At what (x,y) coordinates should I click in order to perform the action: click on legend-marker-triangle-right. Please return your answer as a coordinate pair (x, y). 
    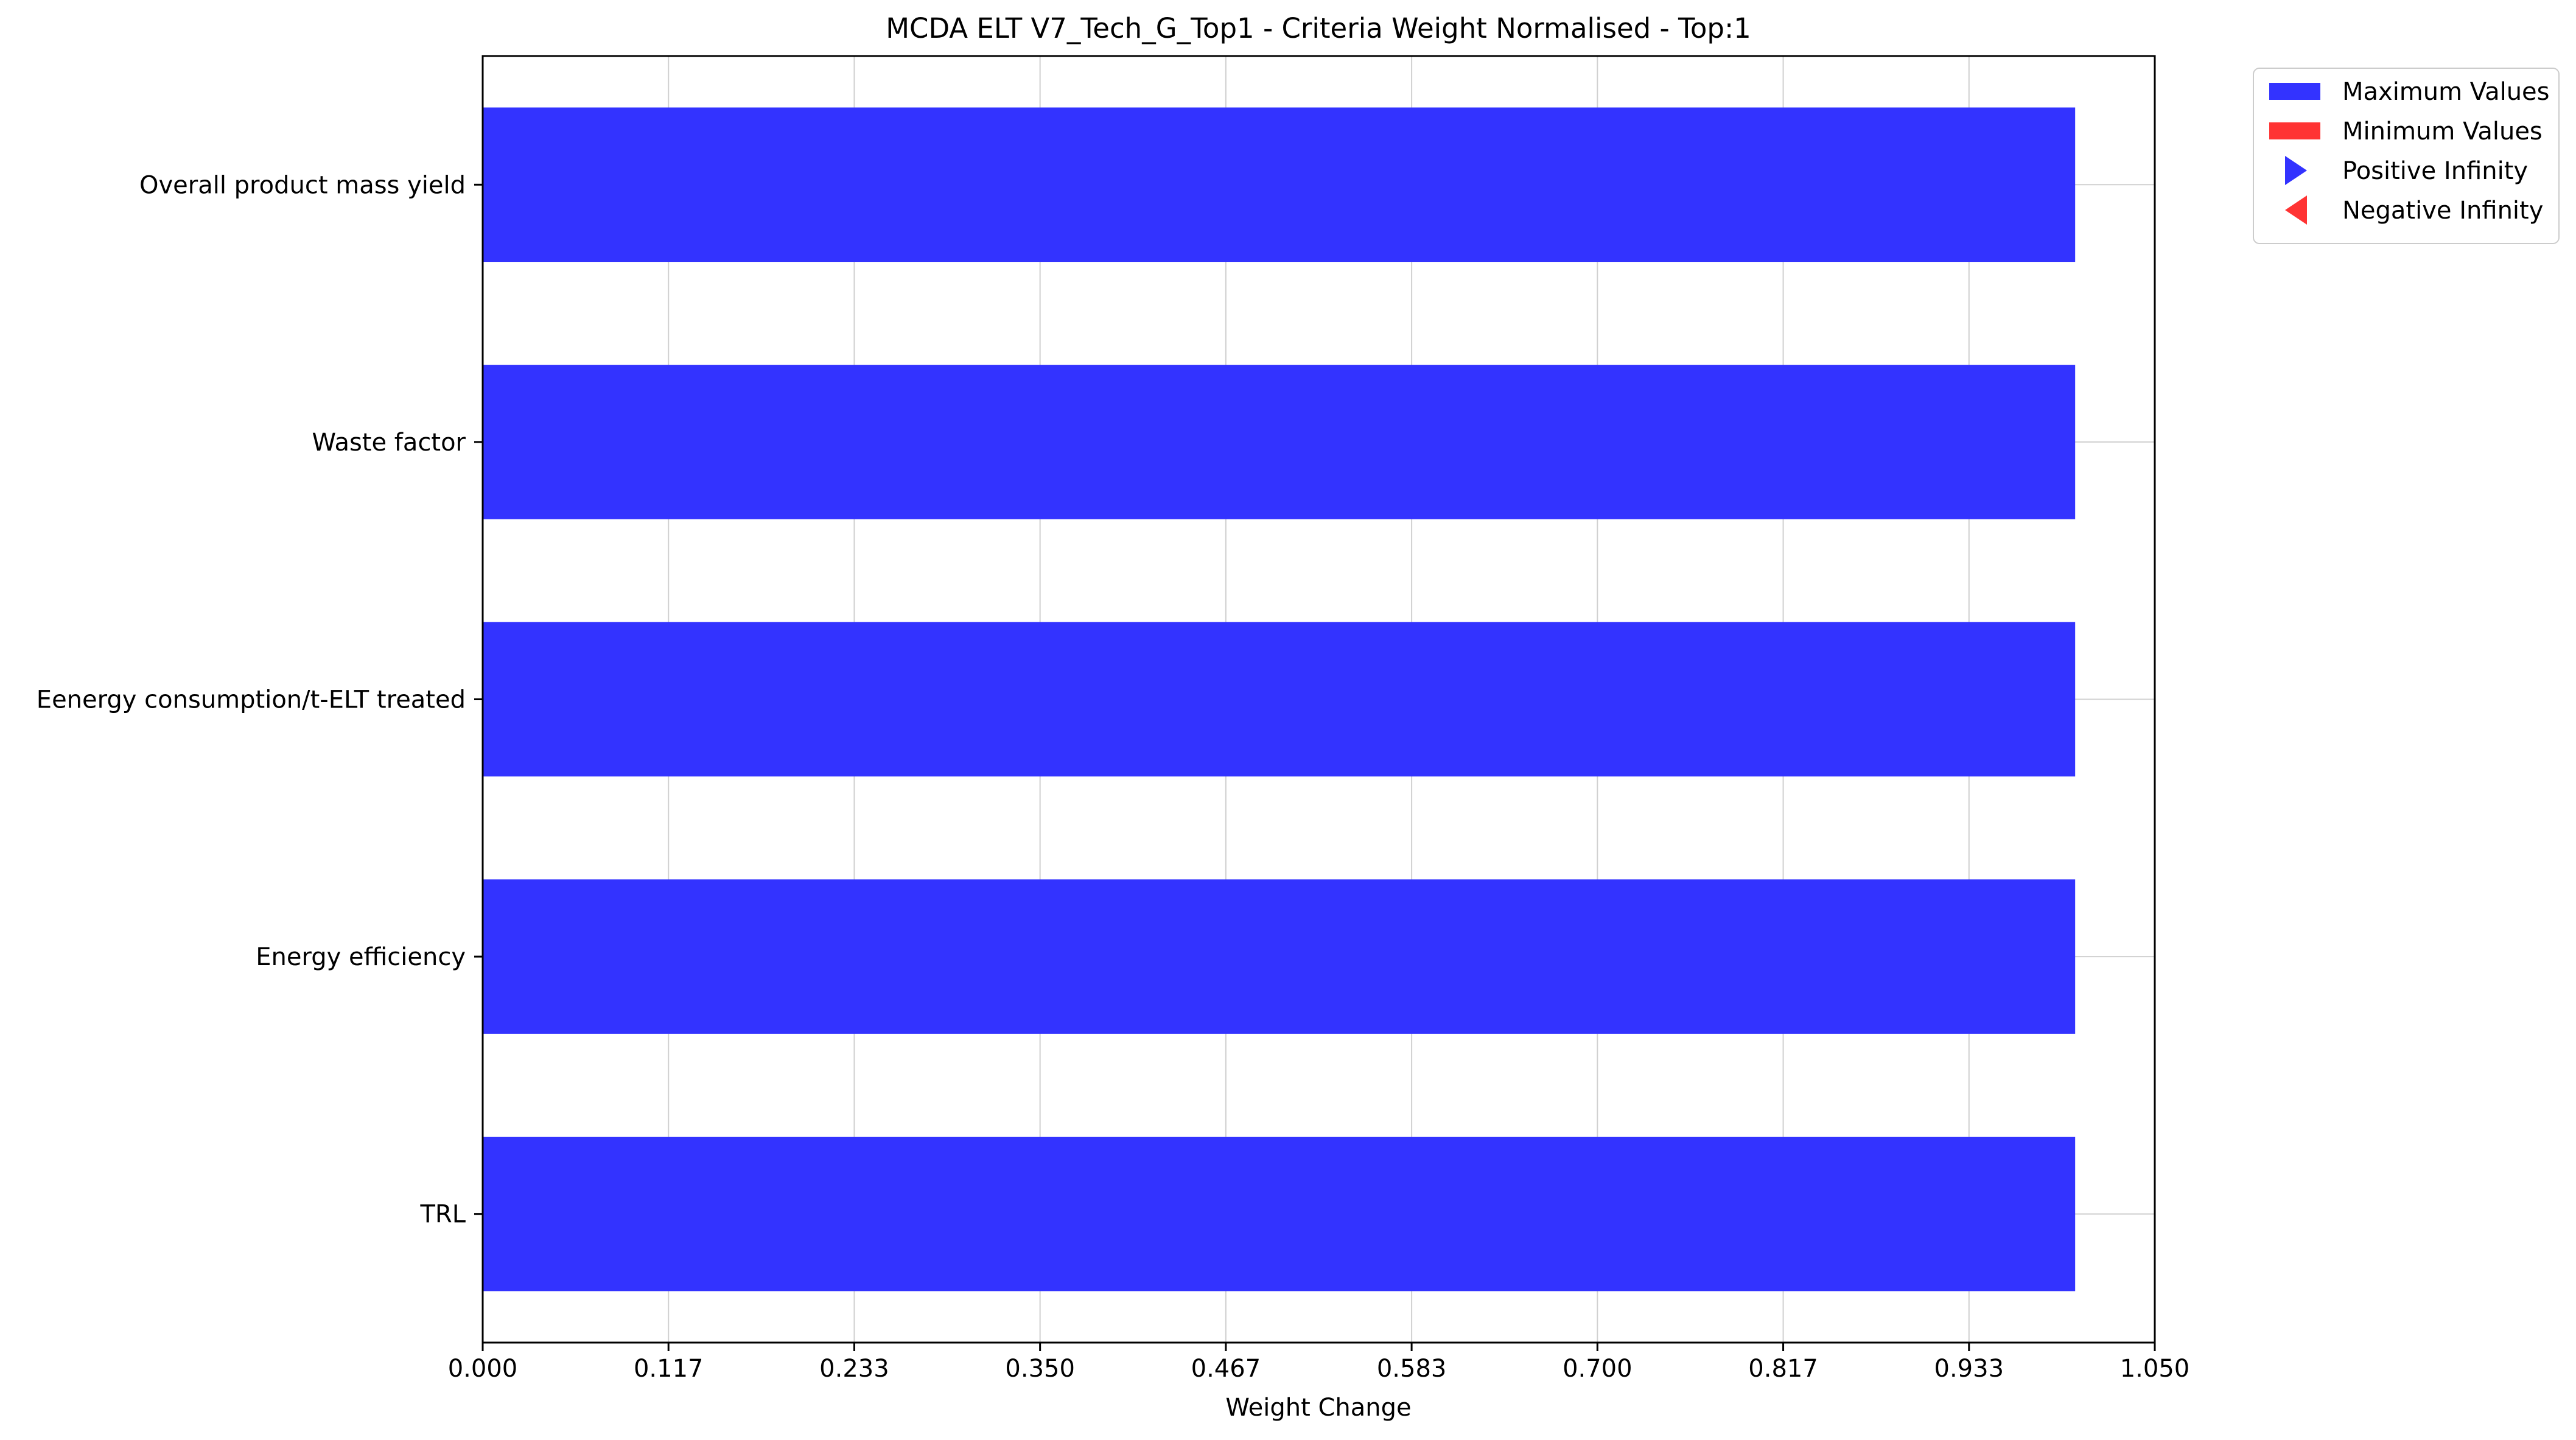
    Looking at the image, I should click on (2296, 170).